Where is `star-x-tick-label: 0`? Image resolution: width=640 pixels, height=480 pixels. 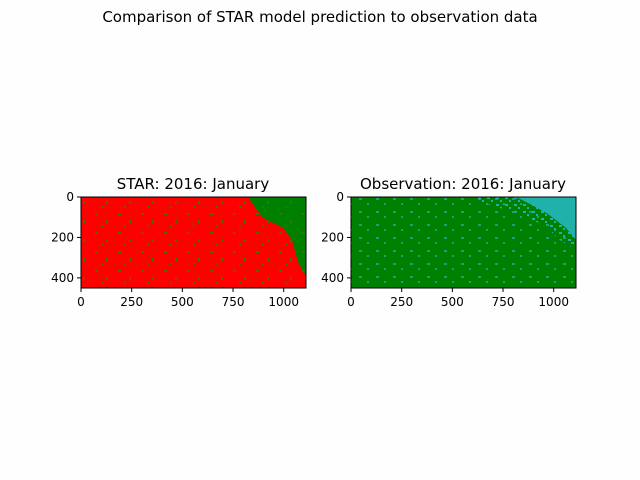
star-x-tick-label: 0 is located at coordinates (81, 302).